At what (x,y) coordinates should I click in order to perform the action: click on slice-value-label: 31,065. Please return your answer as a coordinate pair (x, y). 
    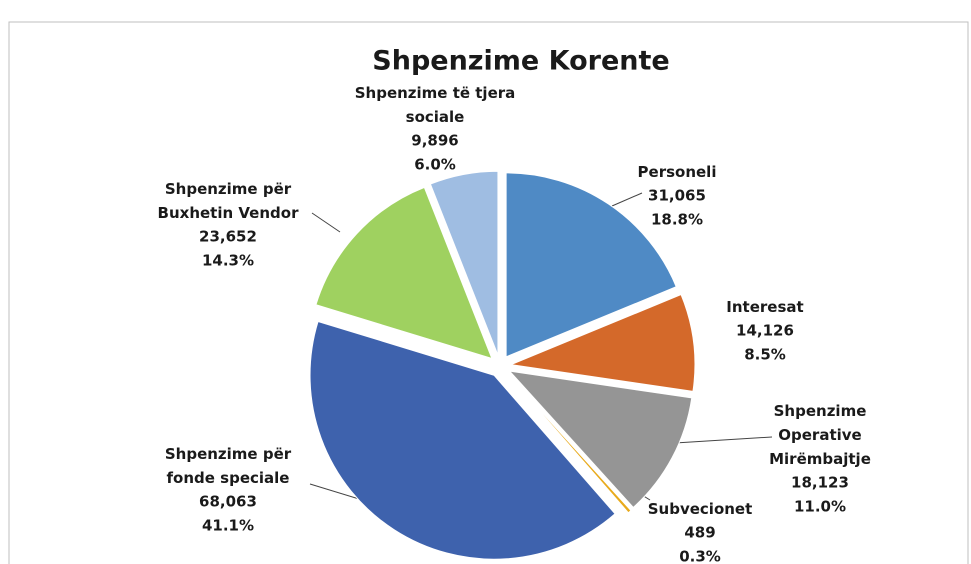
    Looking at the image, I should click on (677, 196).